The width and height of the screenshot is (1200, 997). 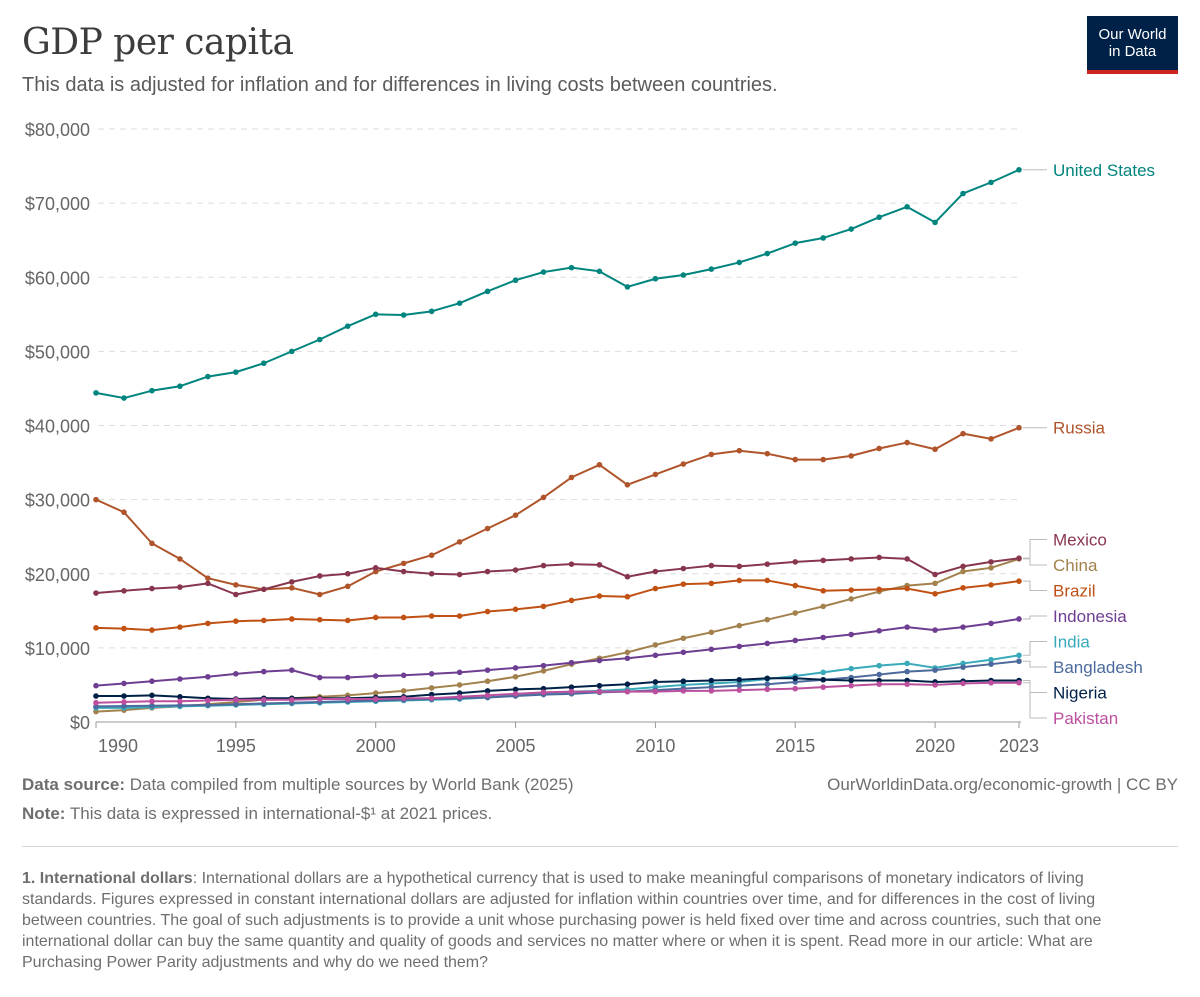 What do you see at coordinates (557, 605) in the screenshot?
I see `series-line` at bounding box center [557, 605].